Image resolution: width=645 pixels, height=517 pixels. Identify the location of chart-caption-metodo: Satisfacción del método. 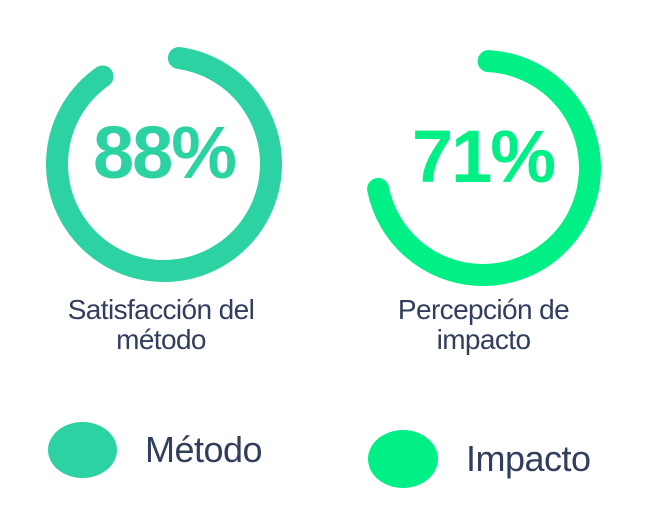
(161, 325).